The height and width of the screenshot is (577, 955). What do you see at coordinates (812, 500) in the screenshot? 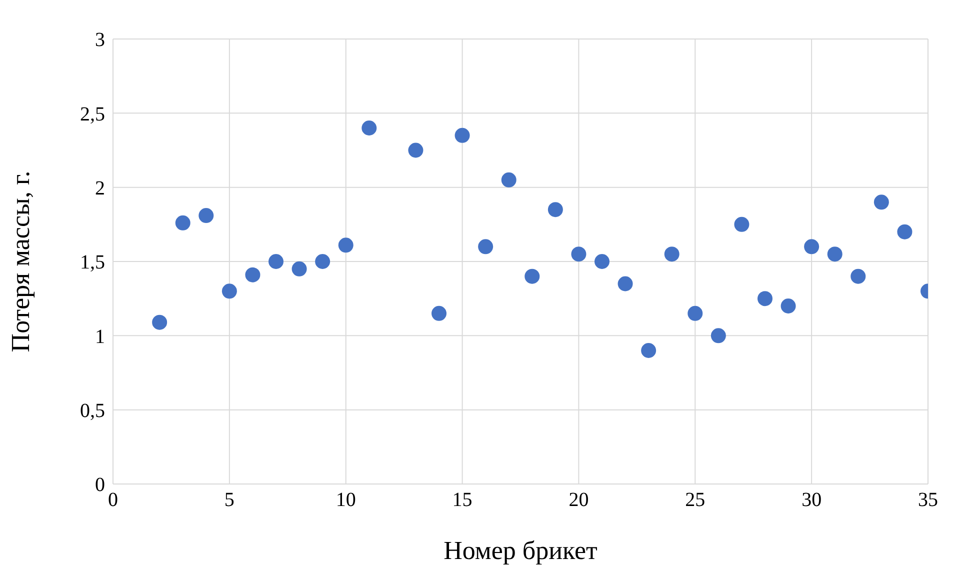
I see `x-tick-label: 30` at bounding box center [812, 500].